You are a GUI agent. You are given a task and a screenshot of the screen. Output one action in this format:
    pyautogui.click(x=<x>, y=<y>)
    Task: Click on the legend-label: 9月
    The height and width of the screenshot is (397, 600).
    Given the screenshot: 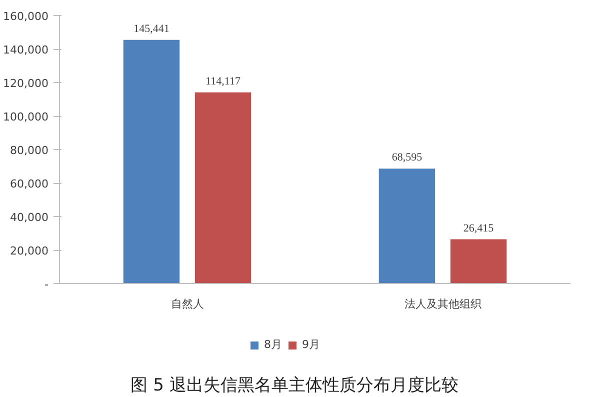 What is the action you would take?
    pyautogui.click(x=311, y=344)
    